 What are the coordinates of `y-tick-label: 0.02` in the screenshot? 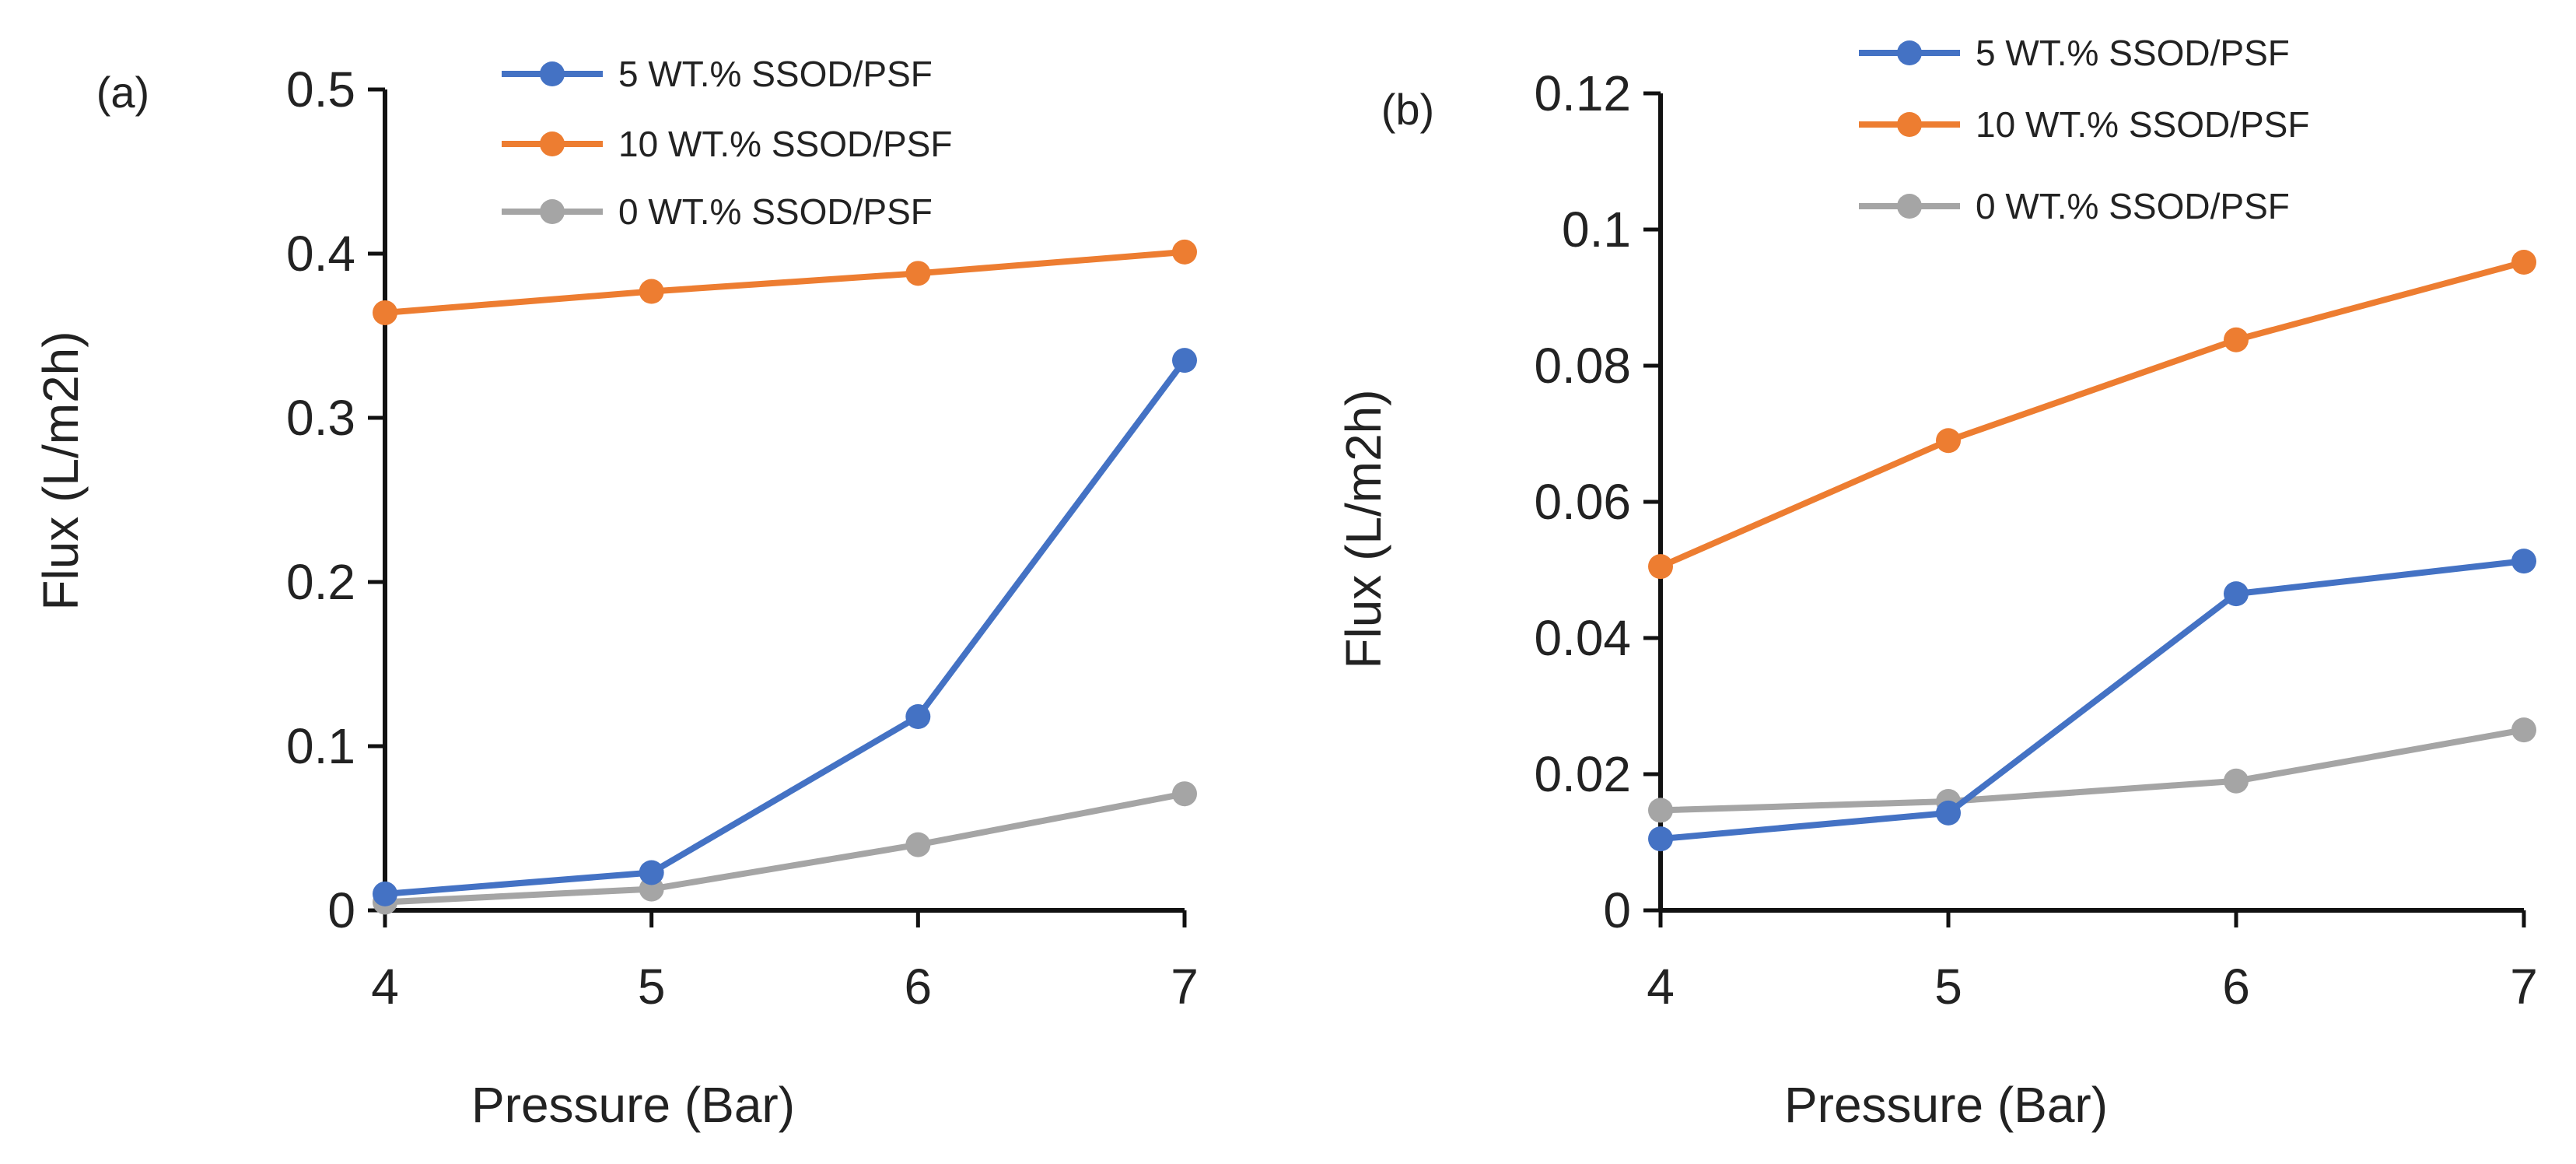 It's located at (1583, 774).